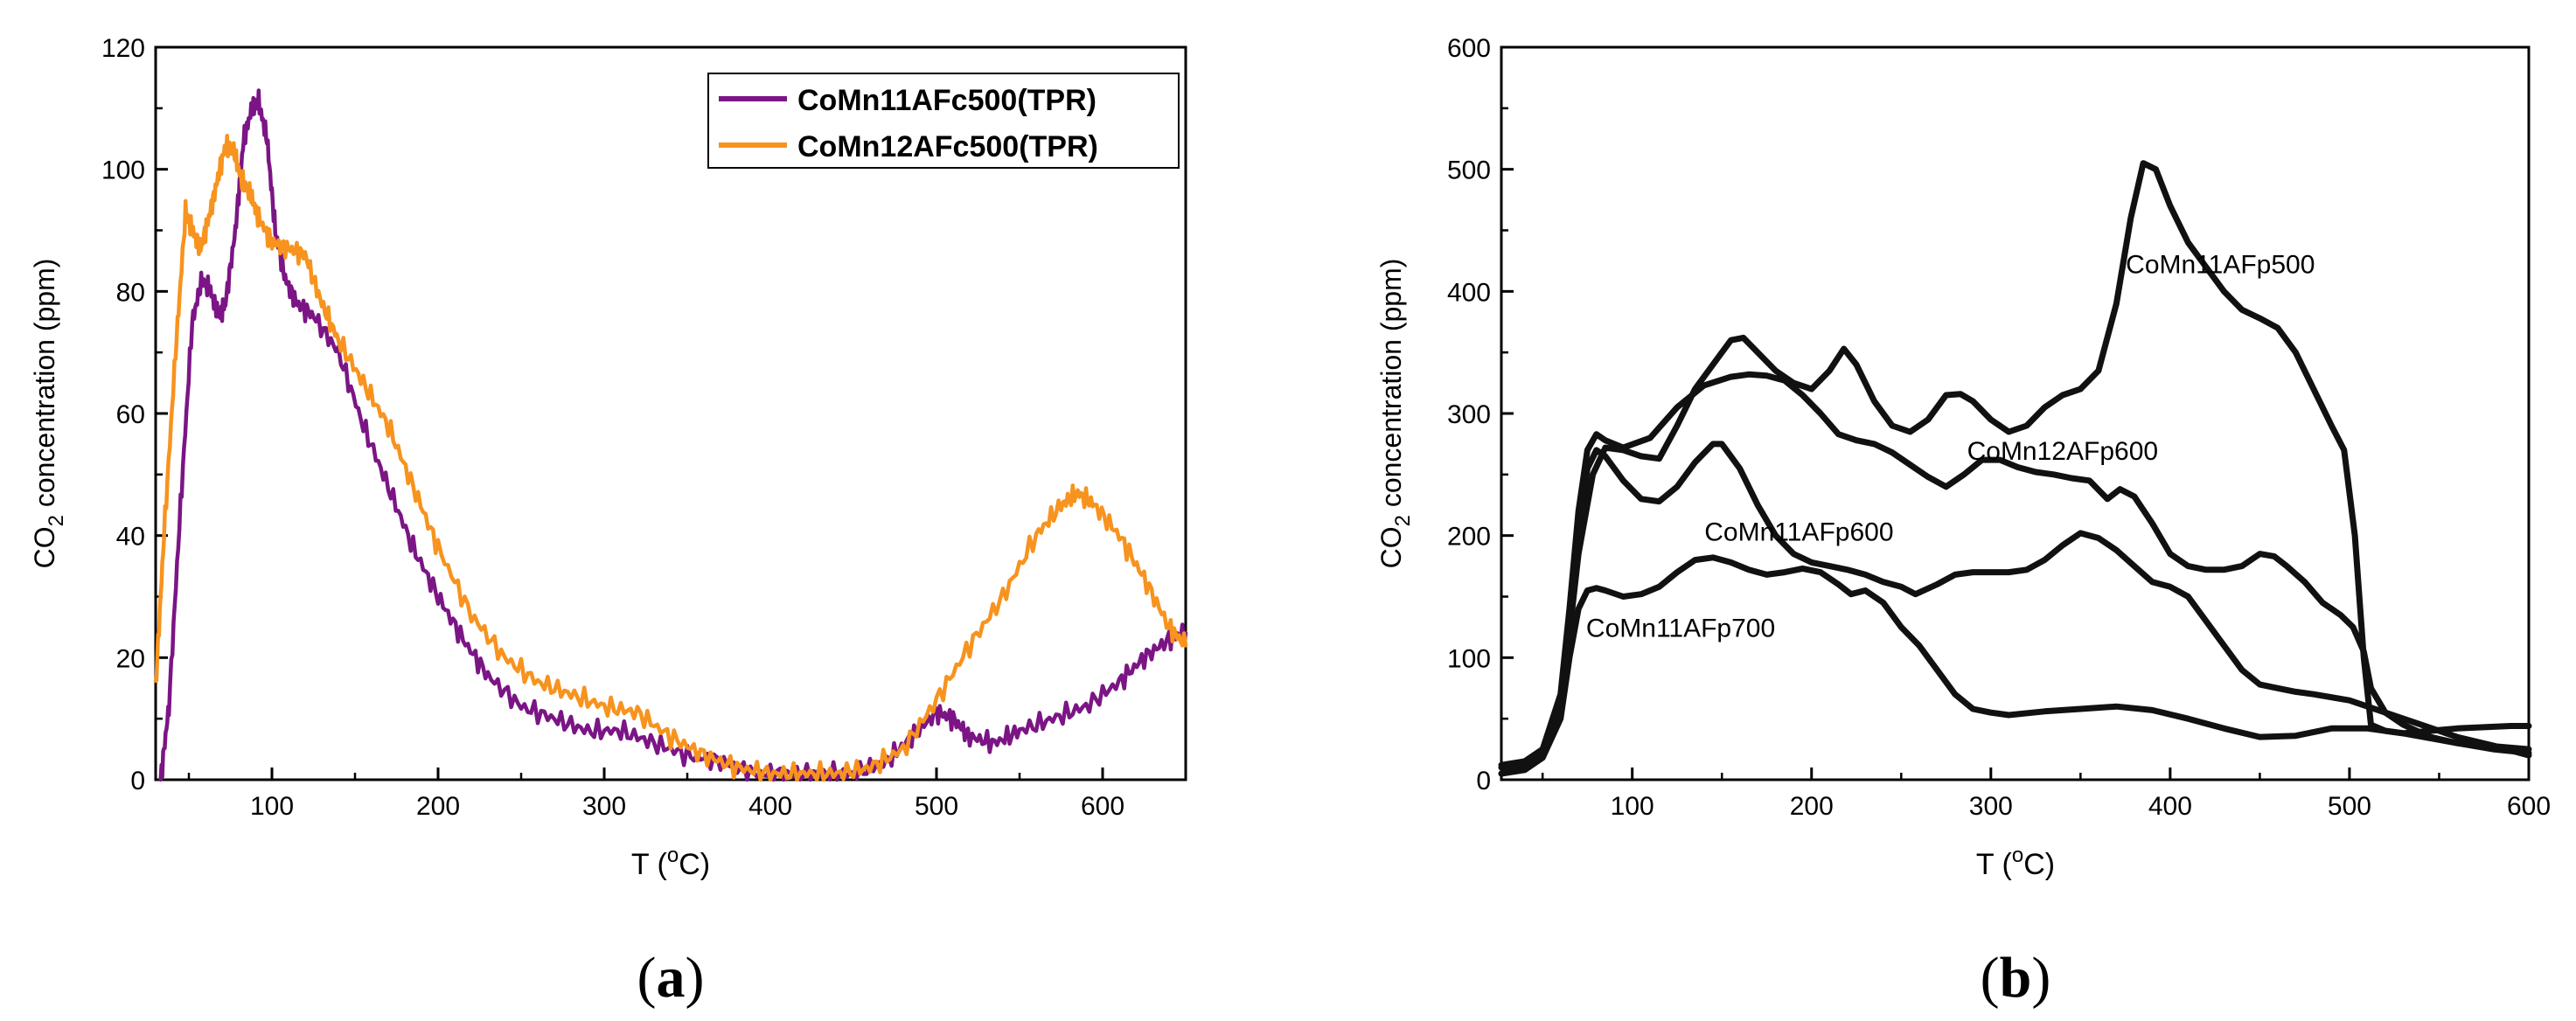  What do you see at coordinates (2015, 665) in the screenshot?
I see `series-line-comn11afp700` at bounding box center [2015, 665].